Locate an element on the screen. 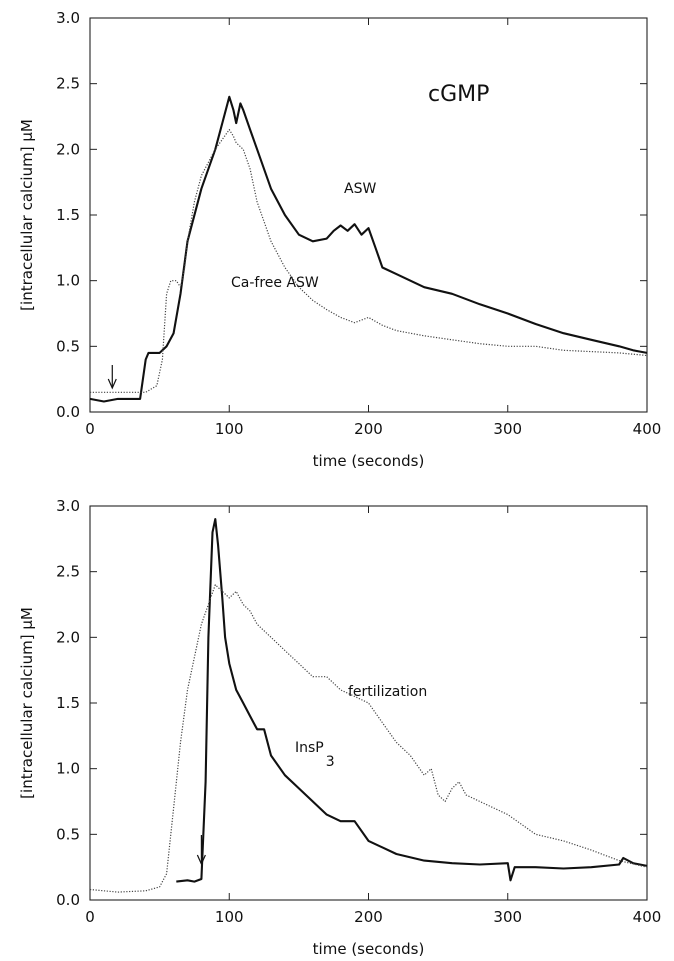  annotation-insp-subscript: 3 is located at coordinates (330, 762).